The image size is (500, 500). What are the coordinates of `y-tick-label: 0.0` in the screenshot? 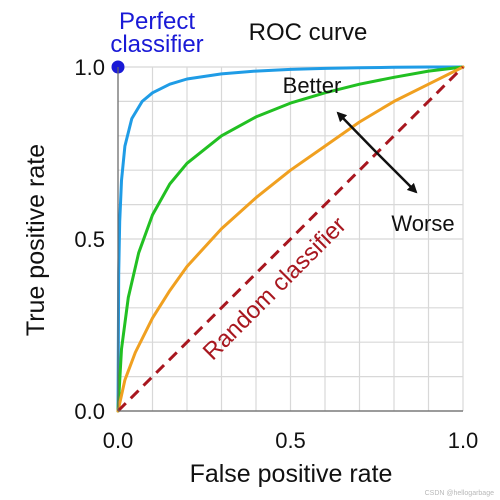 It's located at (89, 411).